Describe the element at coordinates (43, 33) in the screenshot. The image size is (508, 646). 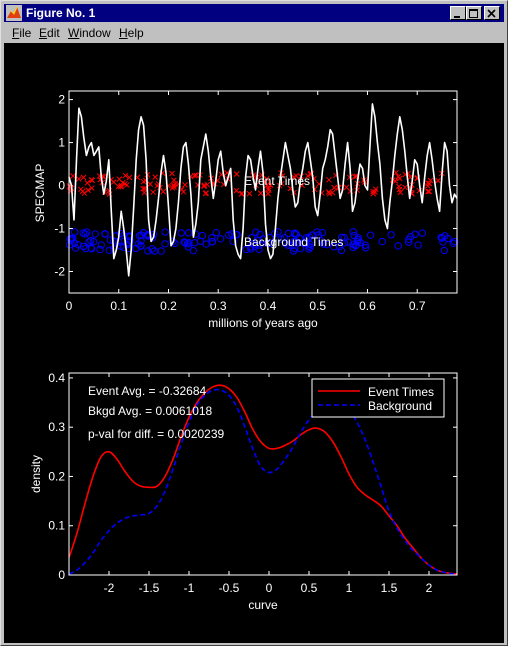
I see `menu-edit-mnemonic: E` at that location.